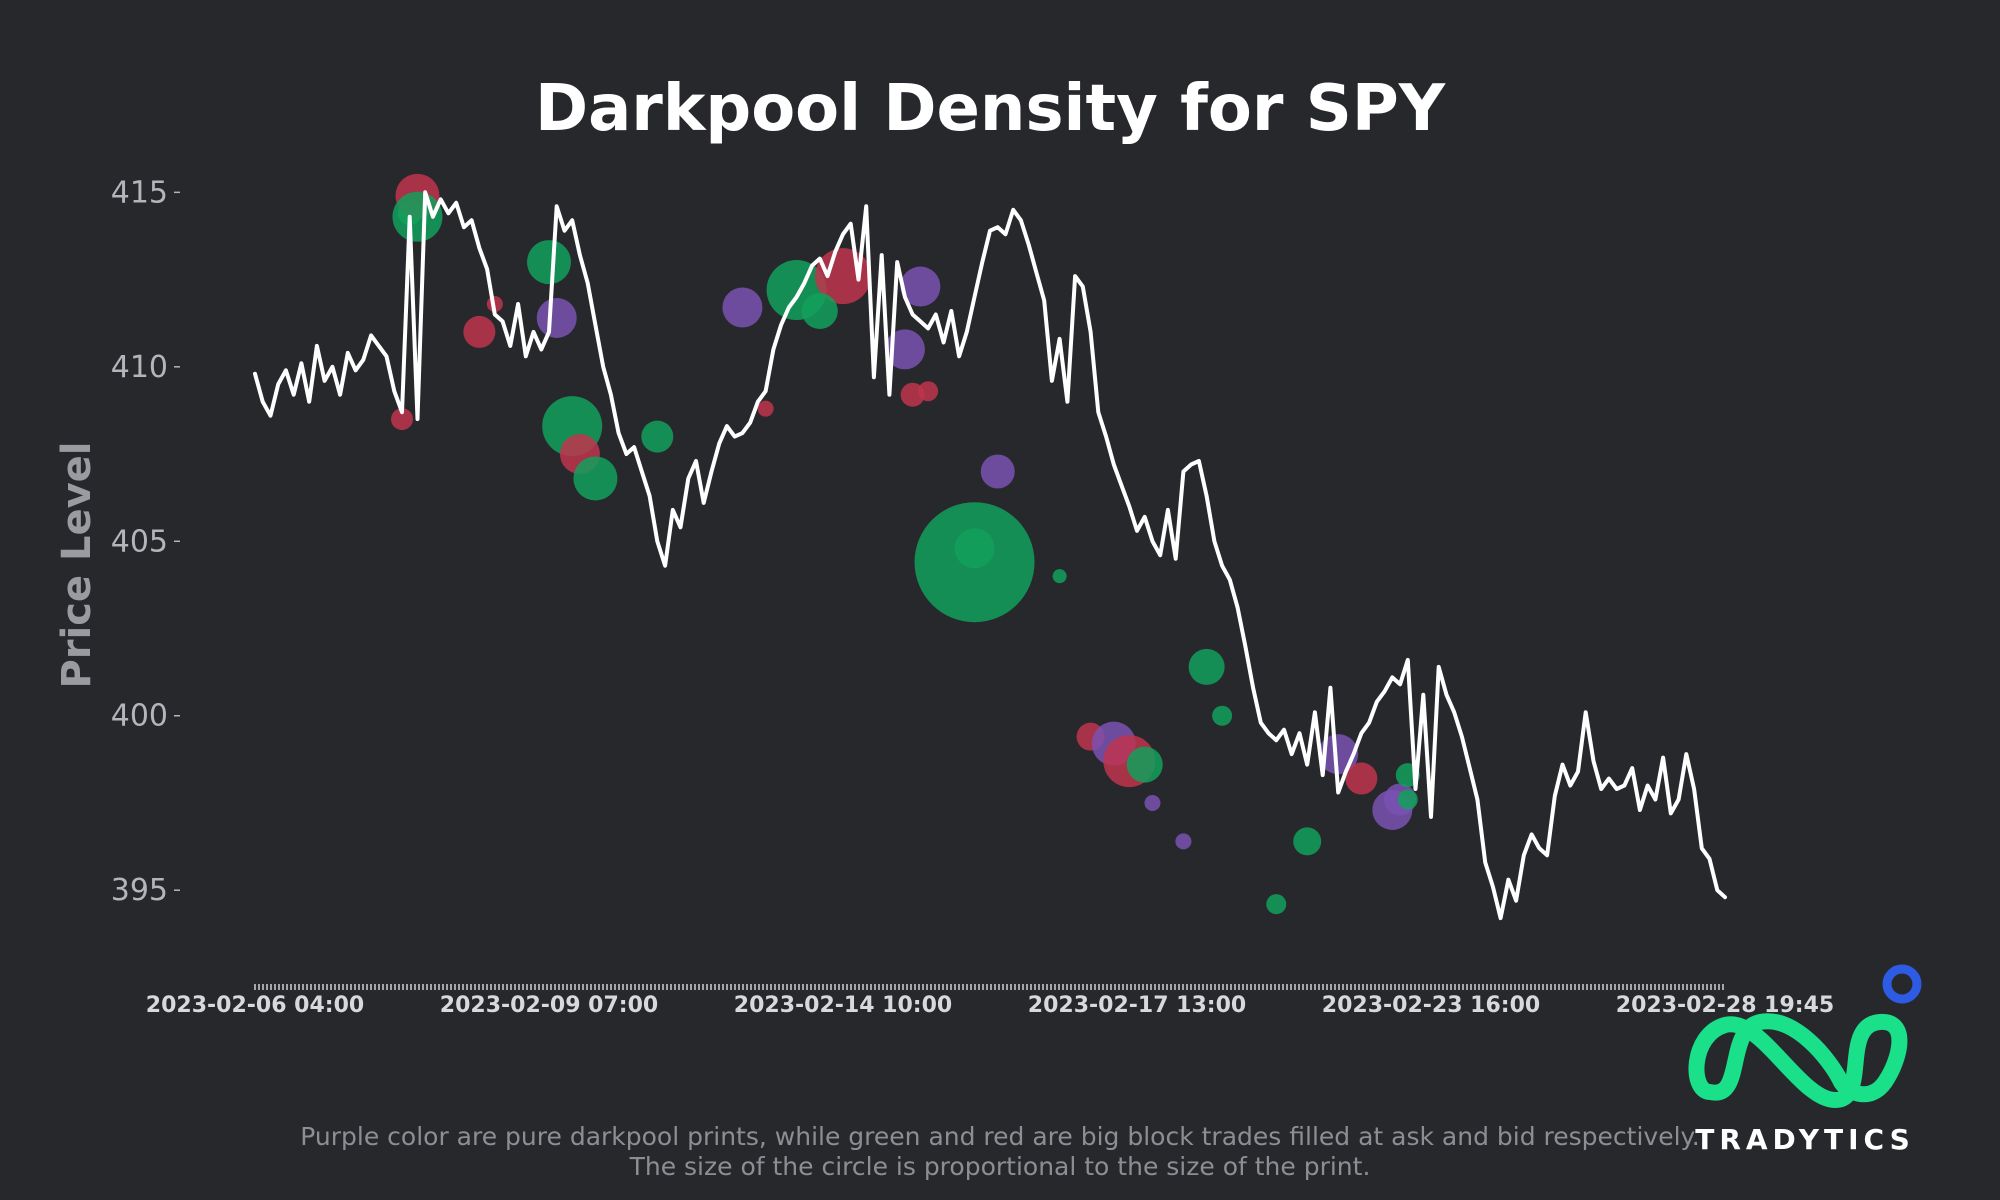 Image resolution: width=2000 pixels, height=1200 pixels. What do you see at coordinates (1805, 1139) in the screenshot?
I see `brand-name: TRADYTICS` at bounding box center [1805, 1139].